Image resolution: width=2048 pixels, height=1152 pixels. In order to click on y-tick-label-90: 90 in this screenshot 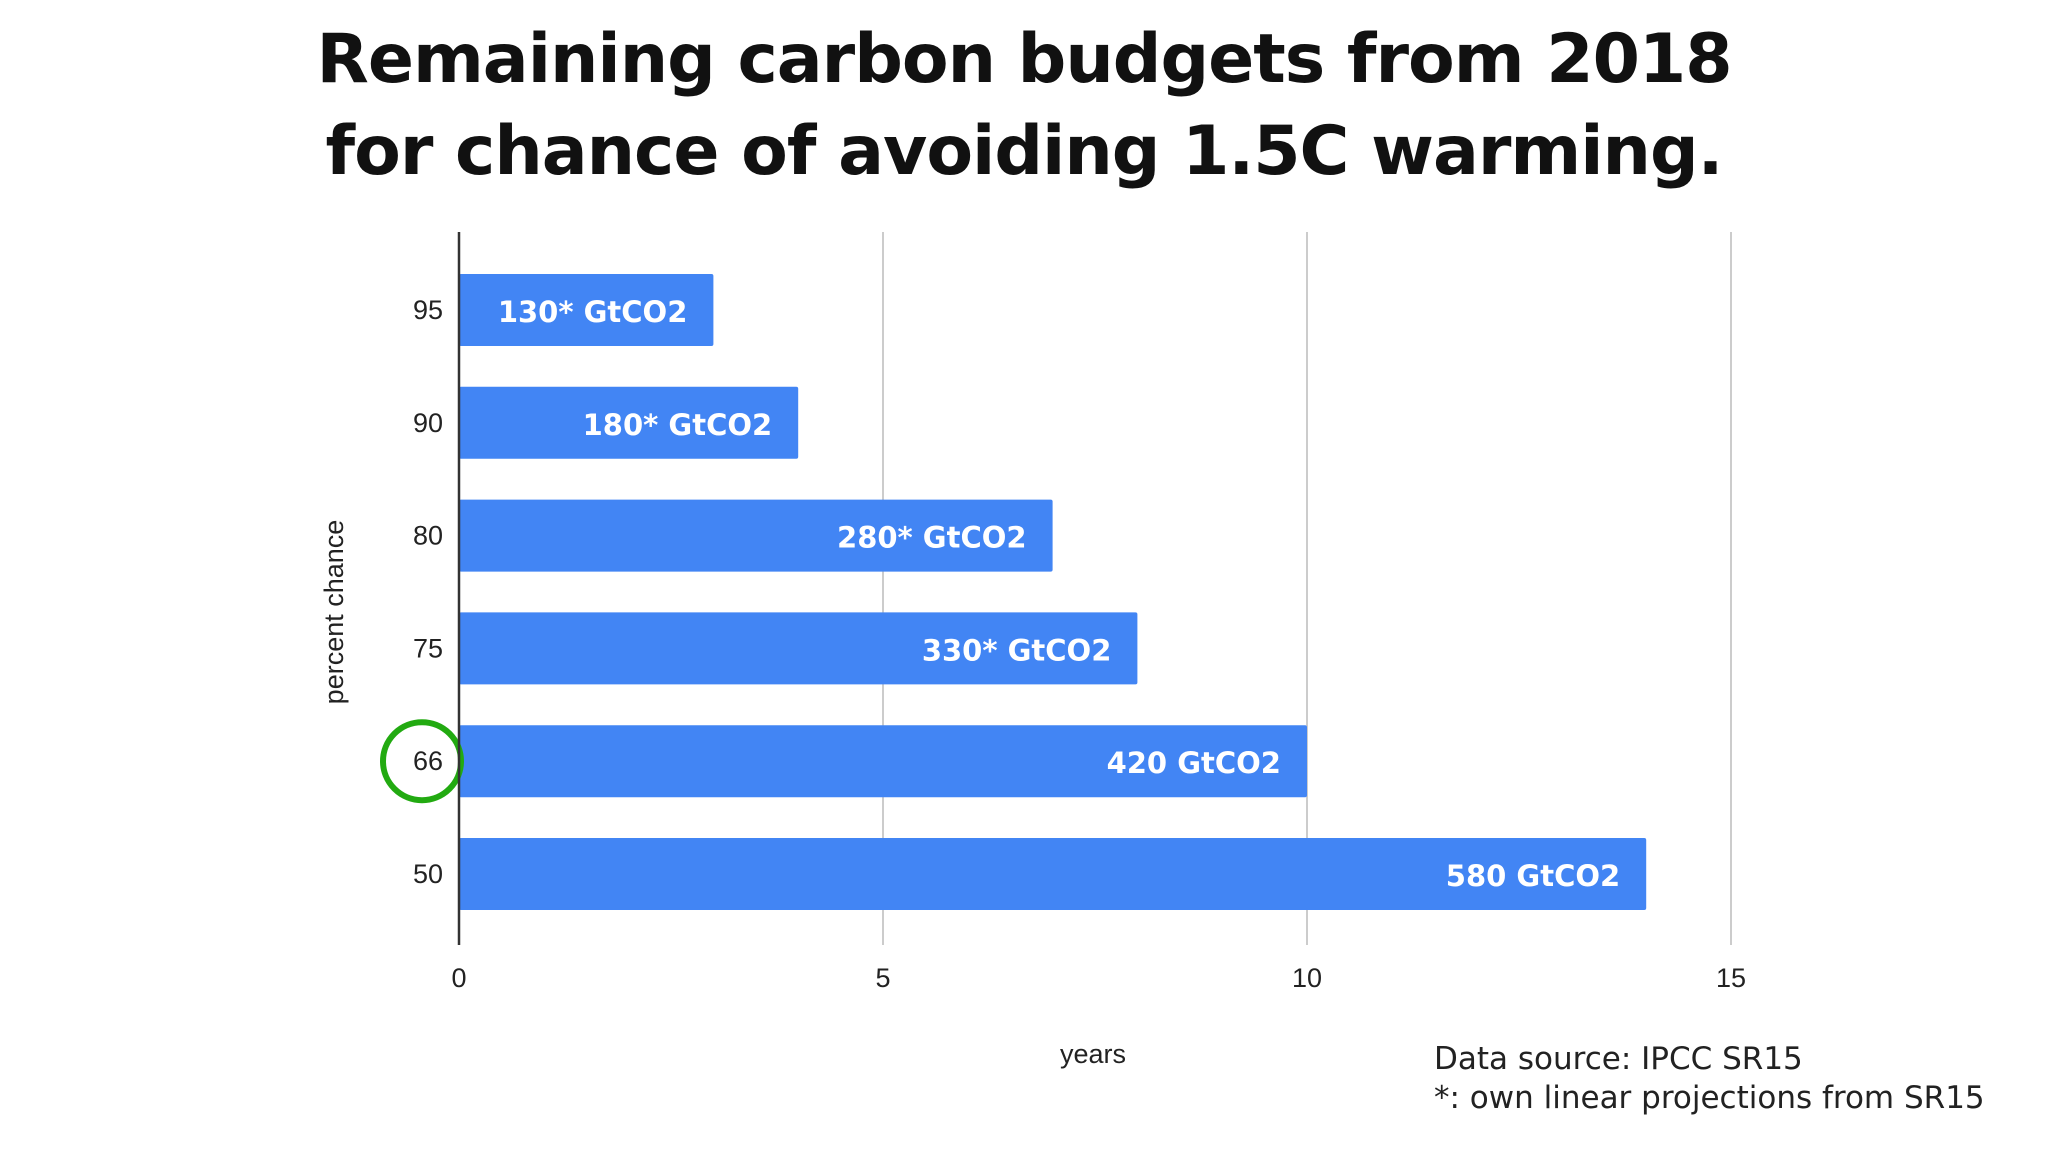, I will do `click(428, 423)`.